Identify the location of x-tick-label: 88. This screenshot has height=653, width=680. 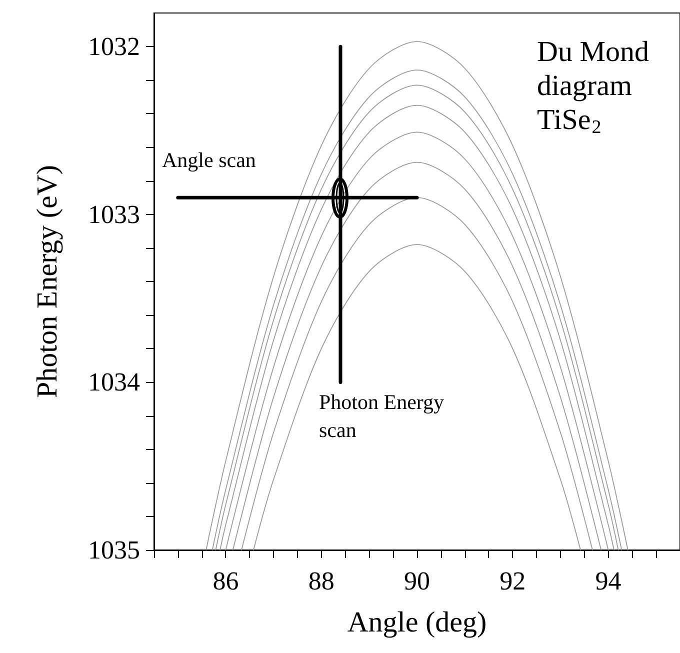
(321, 581).